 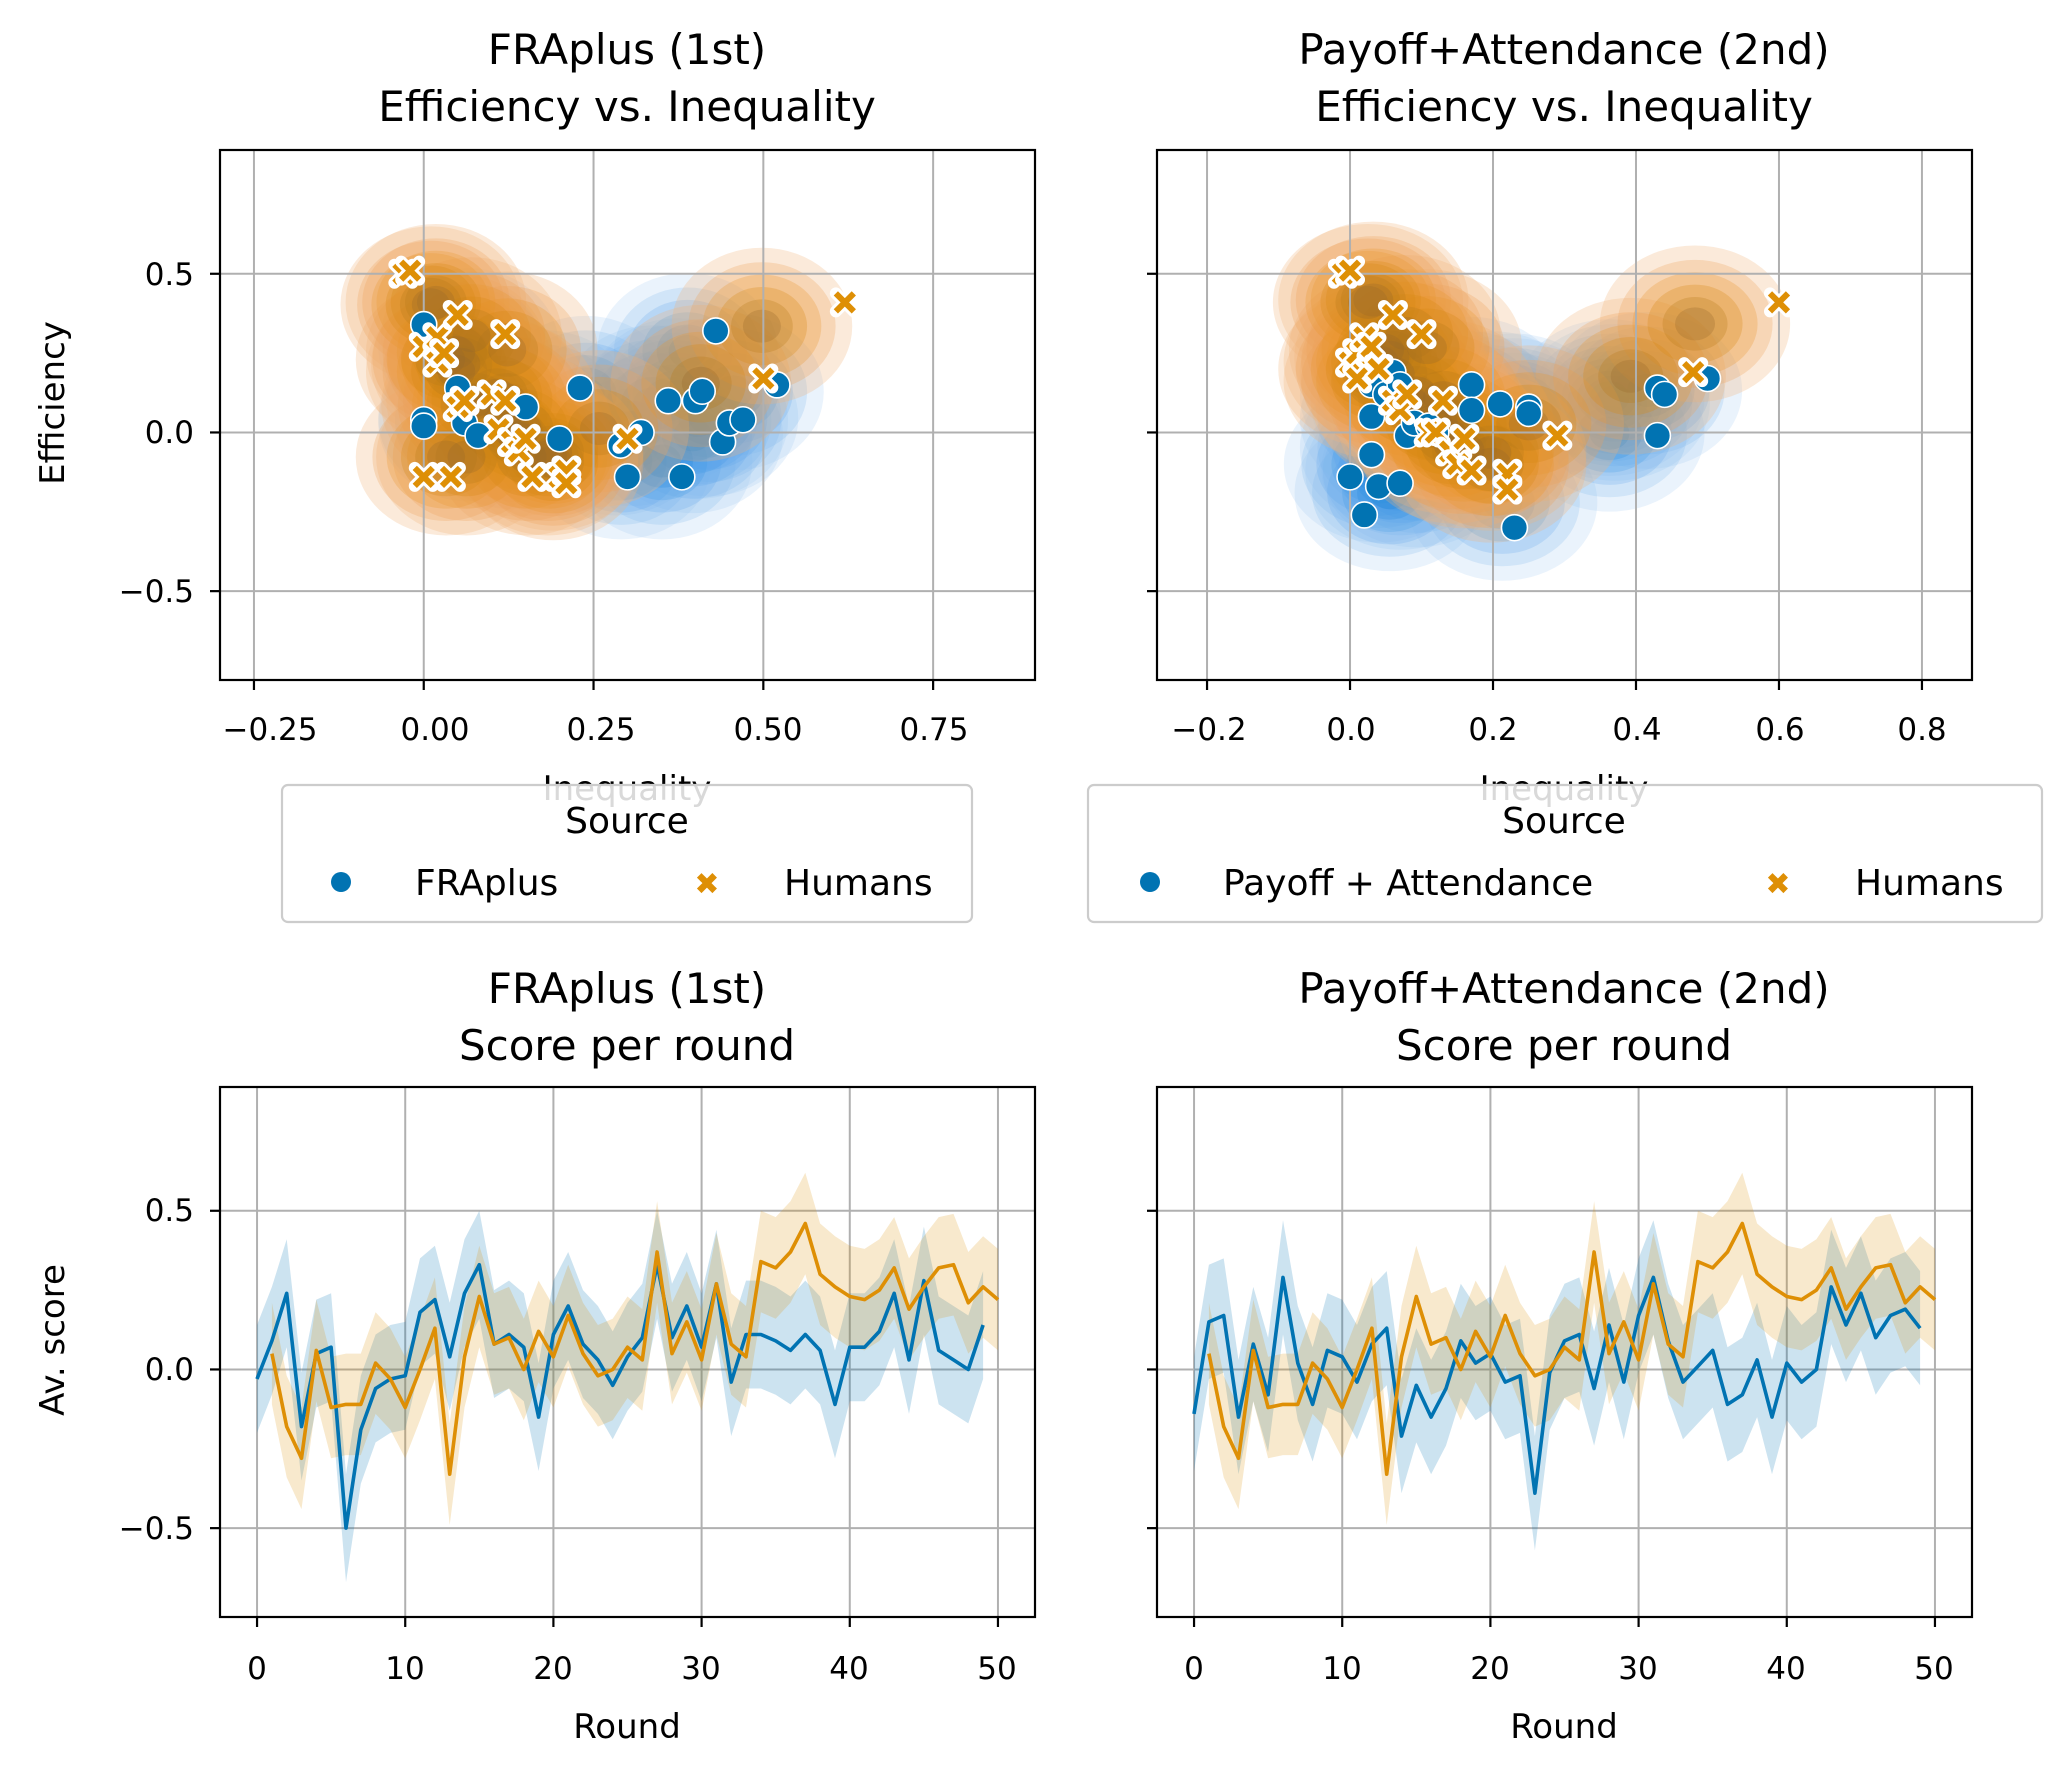 What do you see at coordinates (1408, 883) in the screenshot?
I see `legend-label: Payoff + Attendance` at bounding box center [1408, 883].